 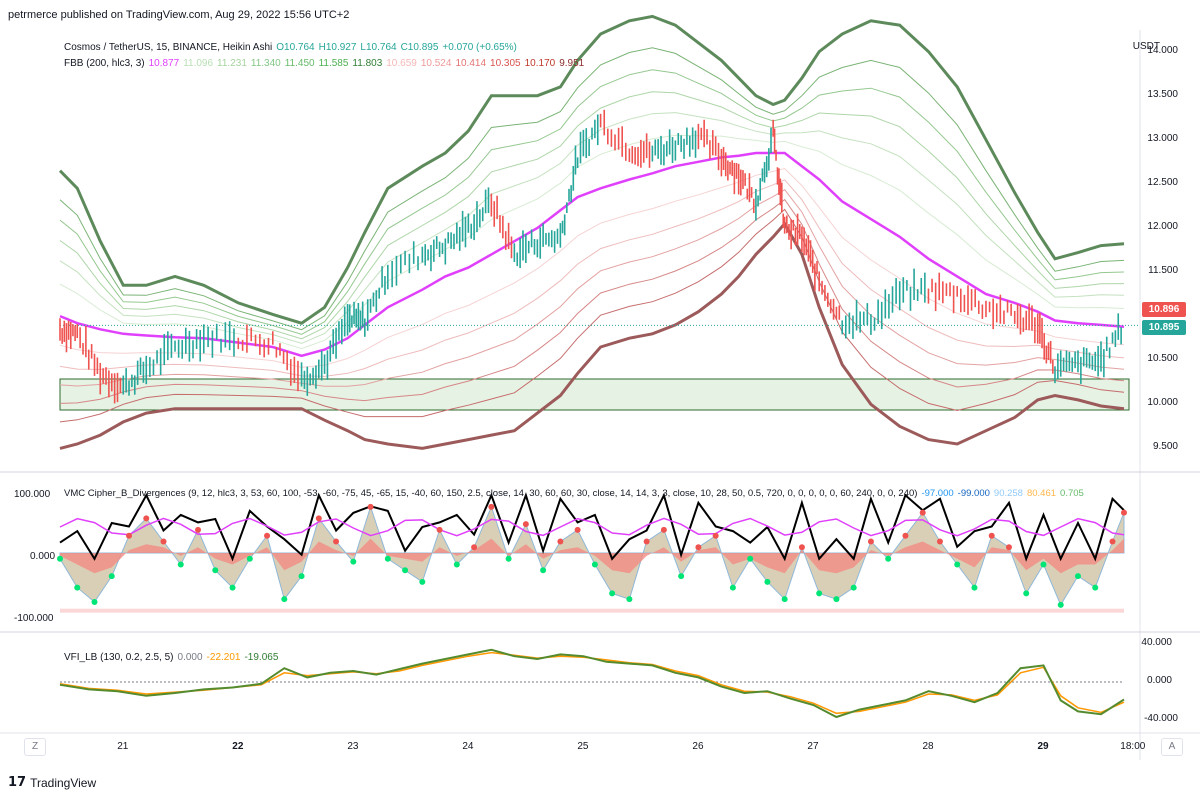 I want to click on price-currency-label: USDT, so click(x=1146, y=46).